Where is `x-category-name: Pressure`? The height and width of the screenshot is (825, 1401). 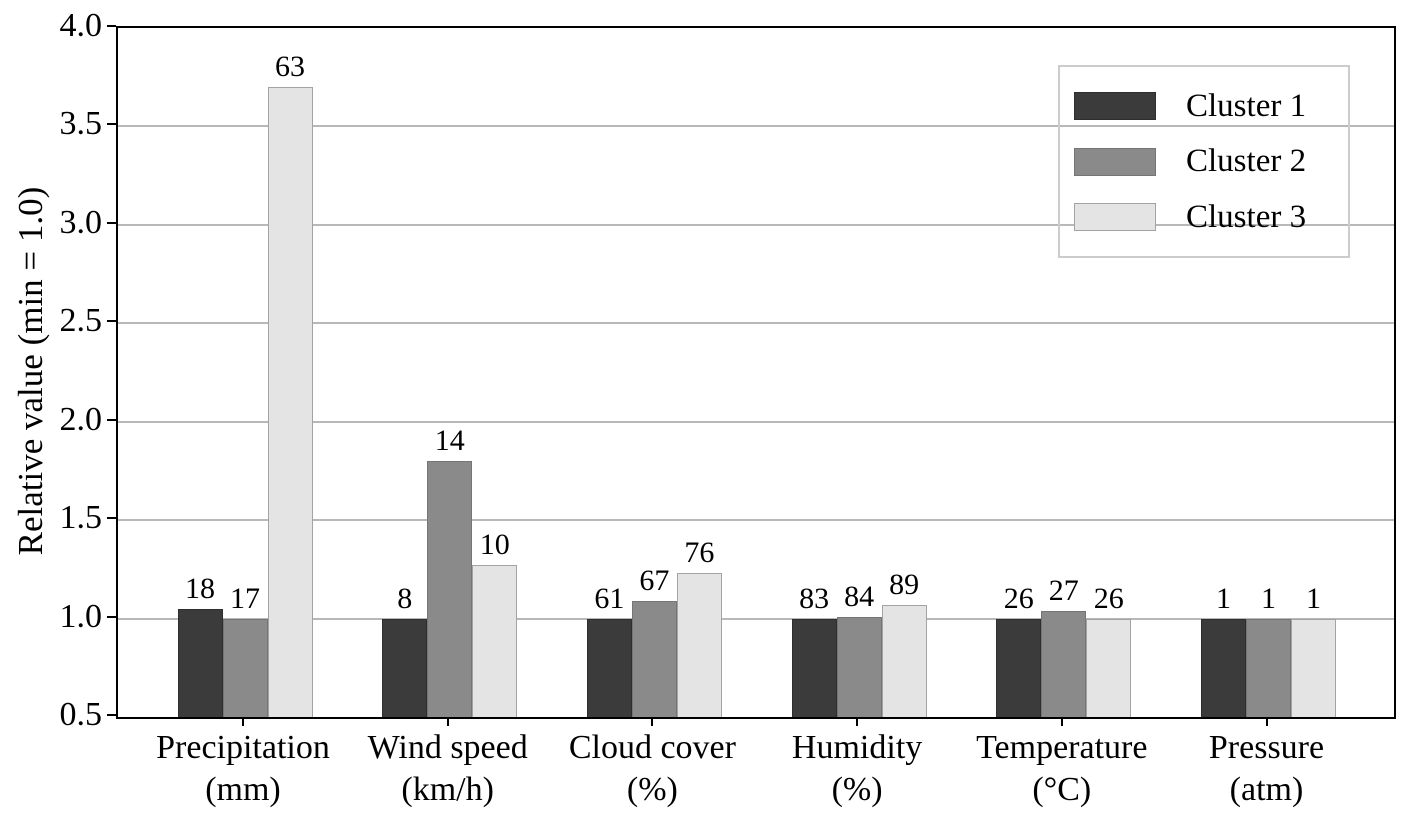 x-category-name: Pressure is located at coordinates (1266, 747).